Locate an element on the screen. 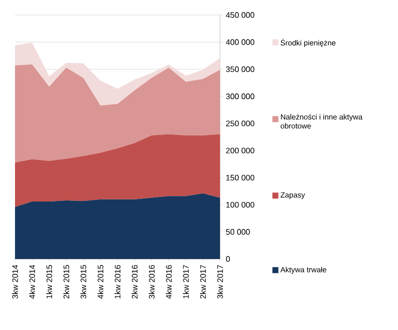  y-tick-label: 0 is located at coordinates (228, 259).